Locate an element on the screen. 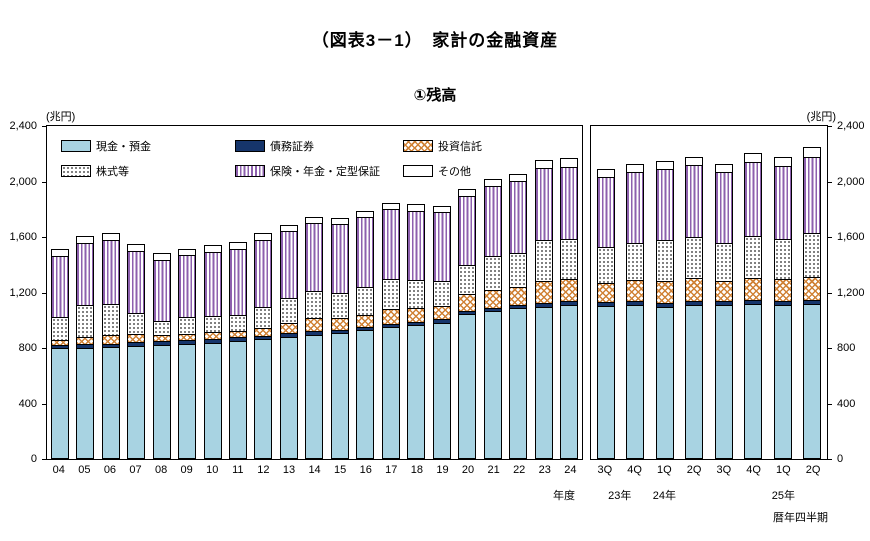 The height and width of the screenshot is (541, 870). x-tick-label: 07 is located at coordinates (135, 470).